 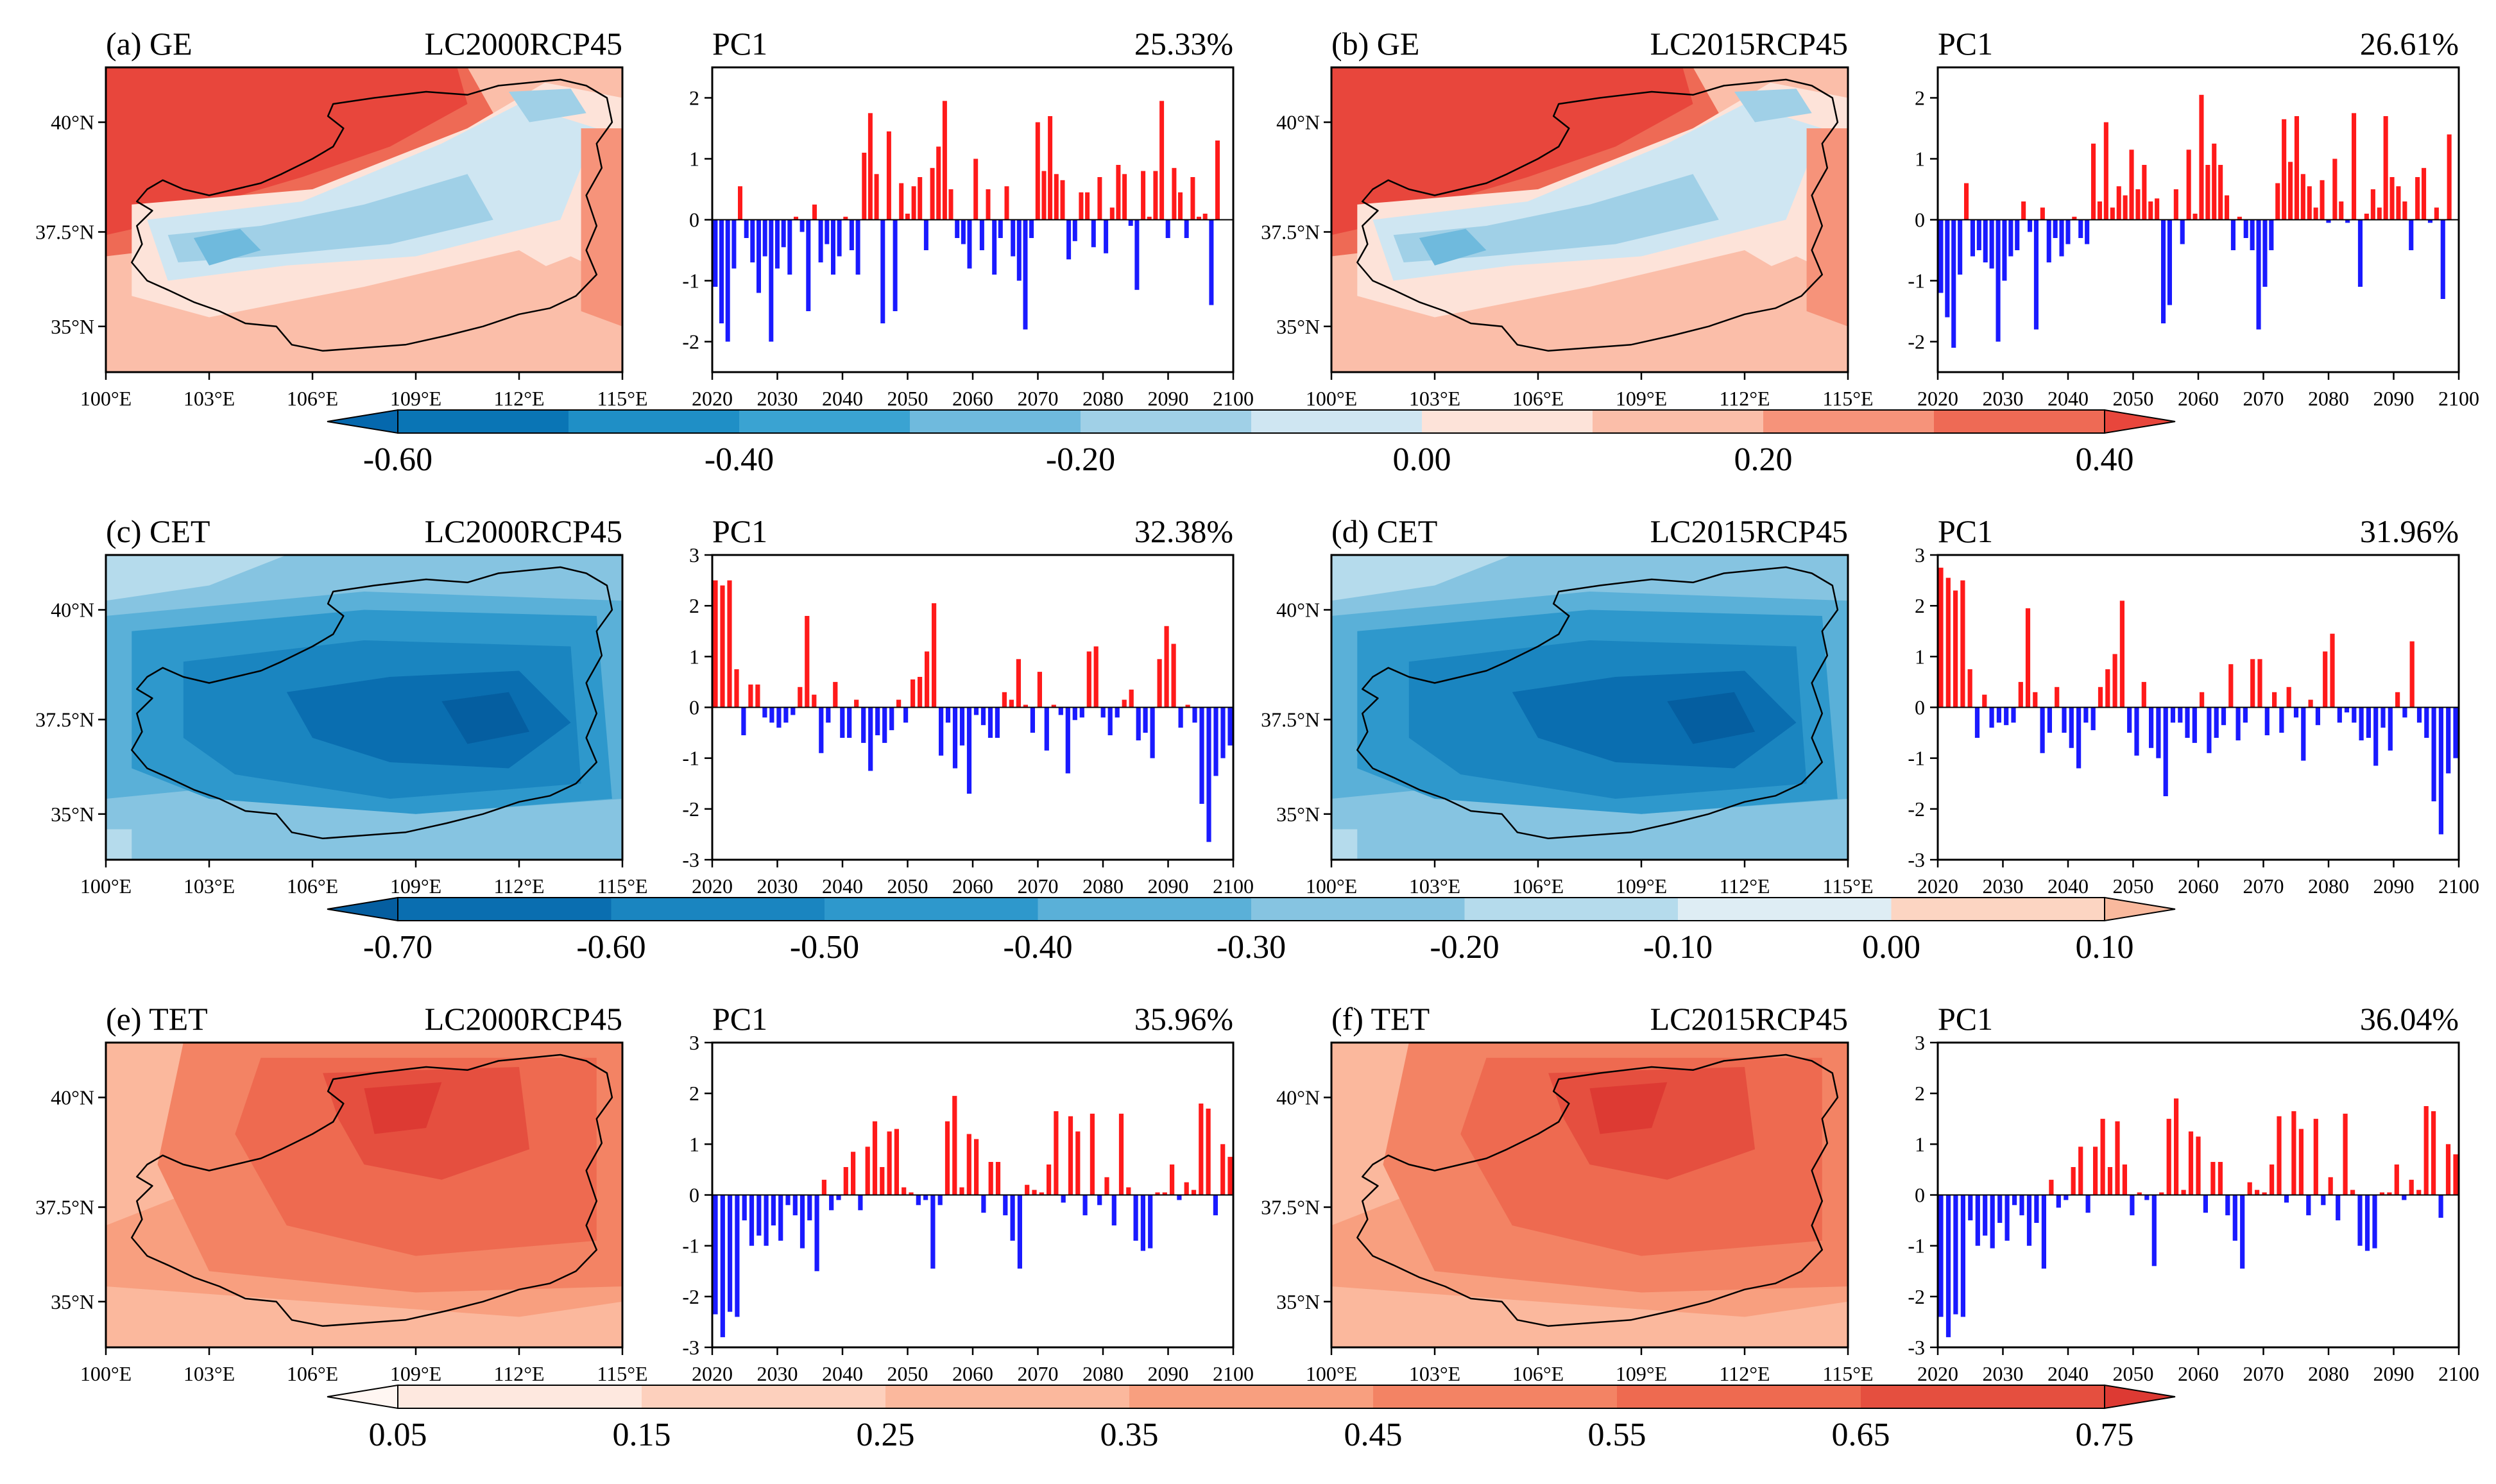 I want to click on colorbar-2: 0.05 0.15 0.25 0.35 0.45 0.55 0.65 0.75, so click(x=1251, y=1419).